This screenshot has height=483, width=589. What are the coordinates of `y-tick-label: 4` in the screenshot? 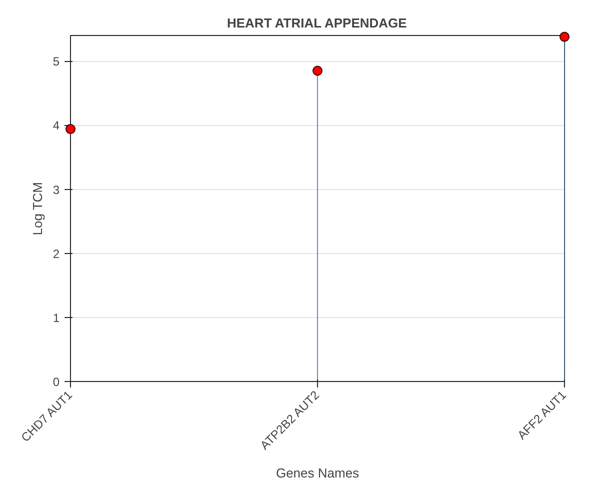 It's located at (56, 125).